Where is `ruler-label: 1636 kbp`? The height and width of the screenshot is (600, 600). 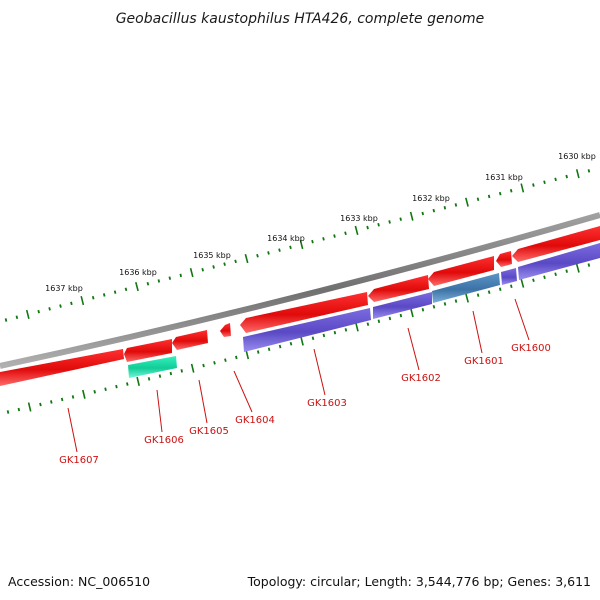 ruler-label: 1636 kbp is located at coordinates (138, 272).